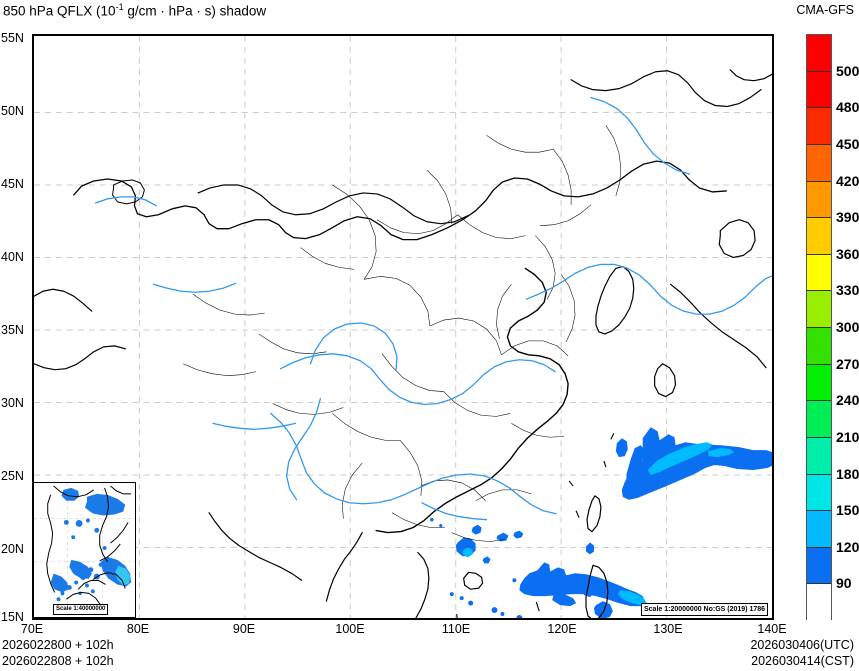  I want to click on china-national-border, so click(400, 200).